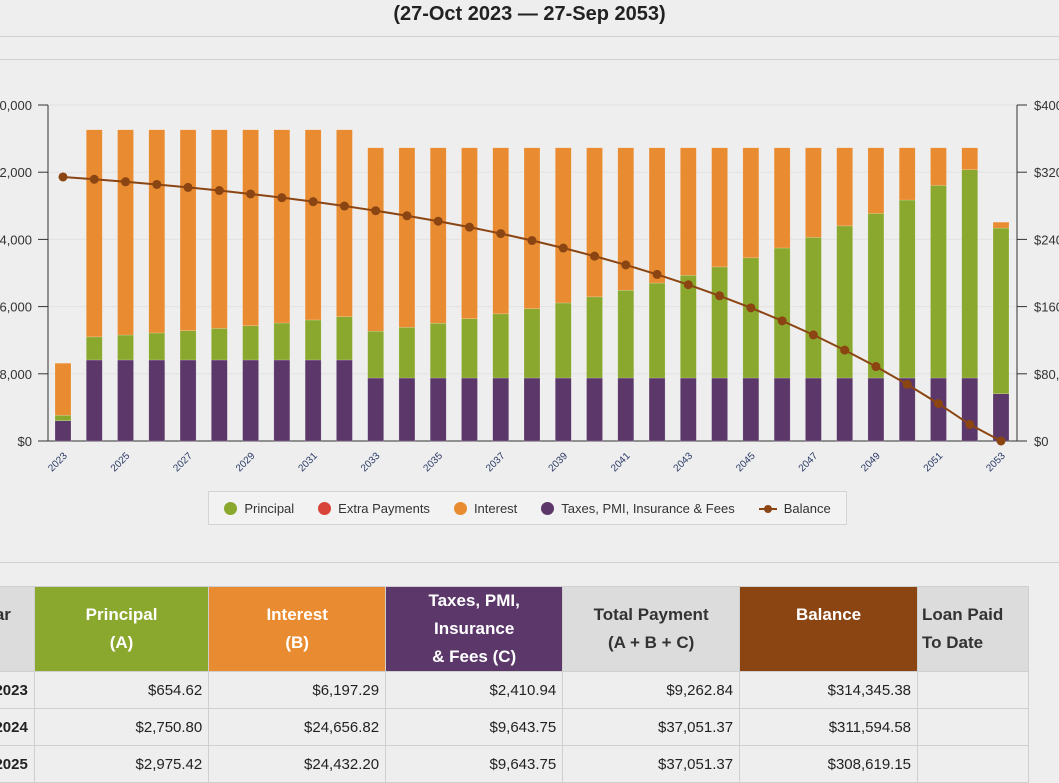 This screenshot has height=783, width=1059. What do you see at coordinates (438, 350) in the screenshot?
I see `bar-principal-2035` at bounding box center [438, 350].